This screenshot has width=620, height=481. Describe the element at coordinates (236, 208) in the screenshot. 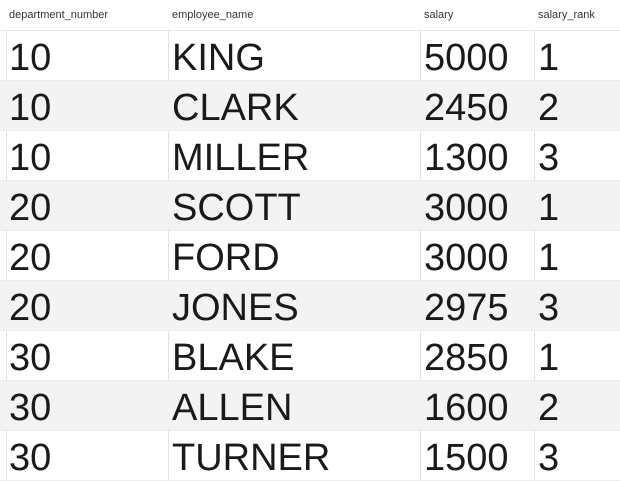

I see `cell-employee-name: SCOTT` at that location.